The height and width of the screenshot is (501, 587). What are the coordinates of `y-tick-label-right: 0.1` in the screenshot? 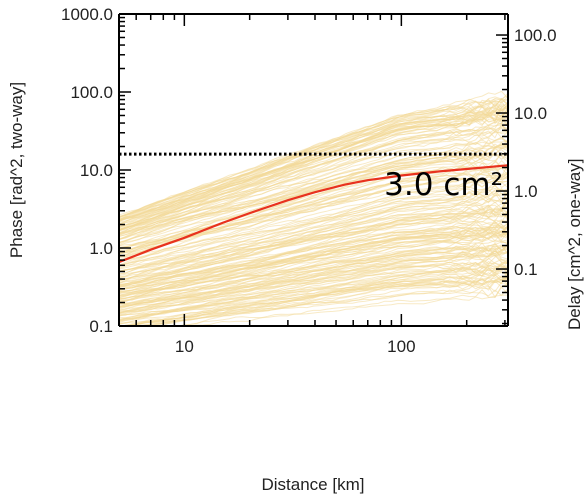 It's located at (526, 269).